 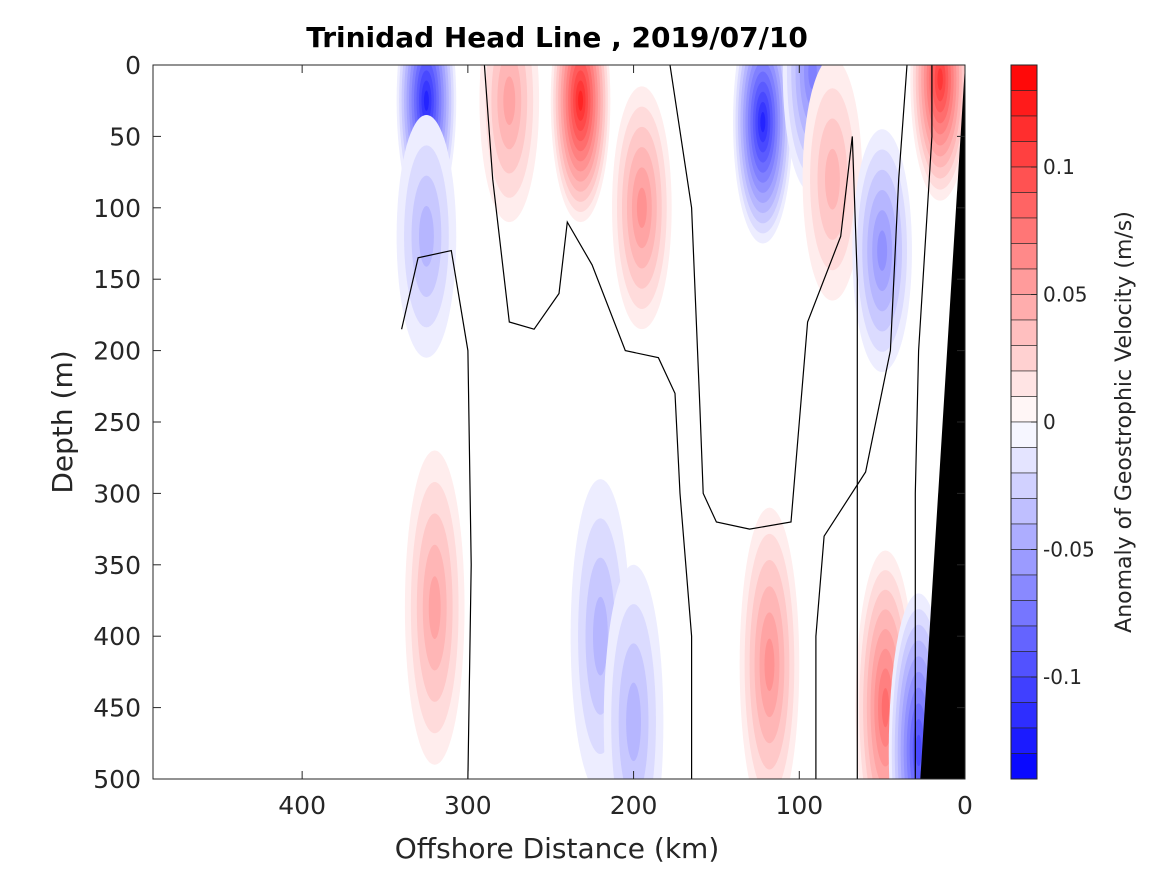 I want to click on x-tick-label: 400, so click(x=302, y=805).